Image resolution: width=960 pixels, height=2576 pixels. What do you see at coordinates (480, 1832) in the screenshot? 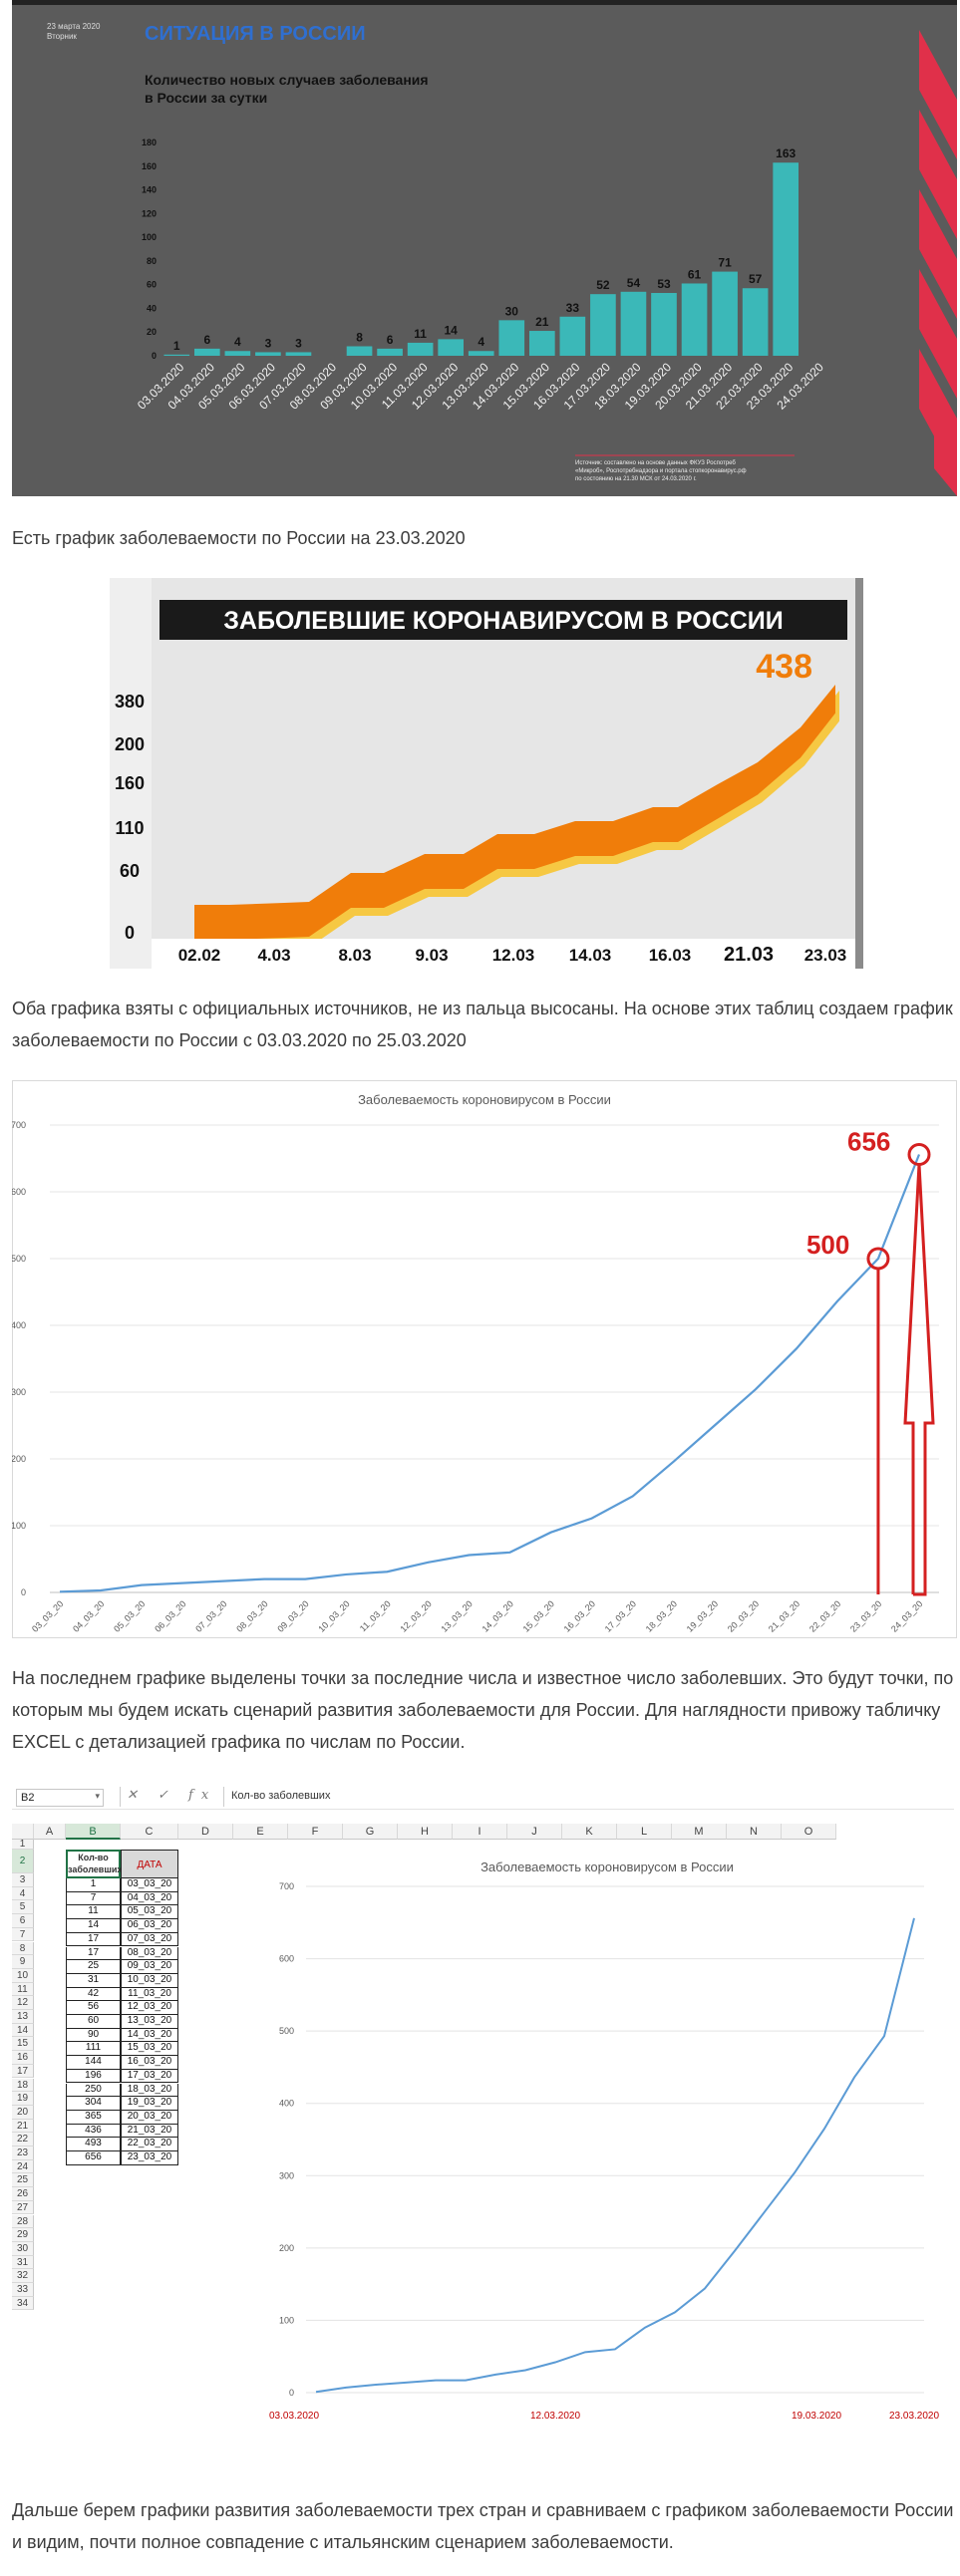
I see `column-header-i: I` at bounding box center [480, 1832].